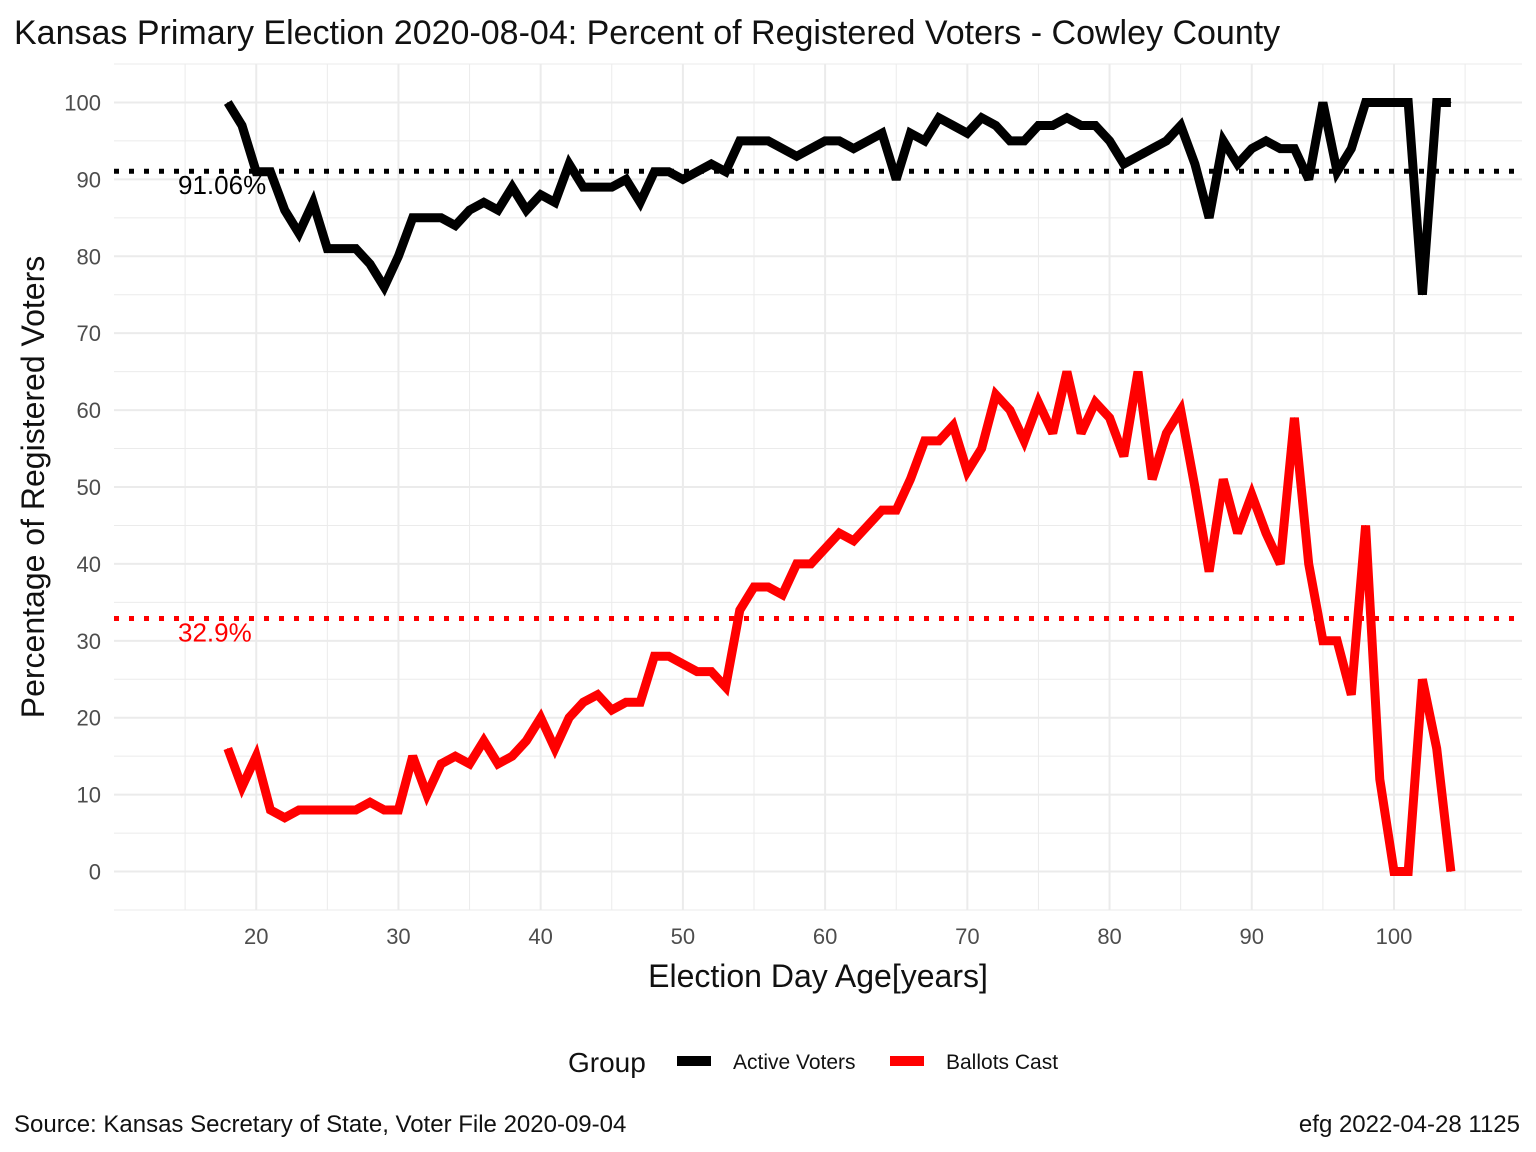 Image resolution: width=1536 pixels, height=1152 pixels. What do you see at coordinates (89, 564) in the screenshot?
I see `y-tick-label: 40` at bounding box center [89, 564].